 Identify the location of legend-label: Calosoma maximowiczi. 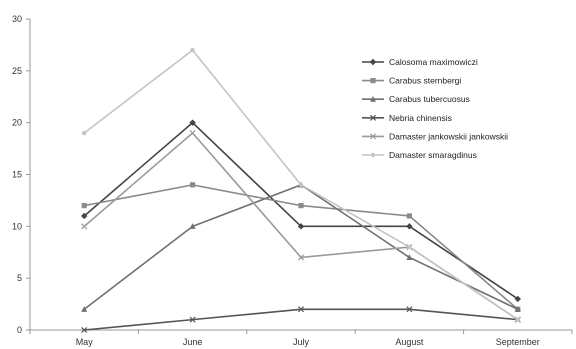
(433, 62).